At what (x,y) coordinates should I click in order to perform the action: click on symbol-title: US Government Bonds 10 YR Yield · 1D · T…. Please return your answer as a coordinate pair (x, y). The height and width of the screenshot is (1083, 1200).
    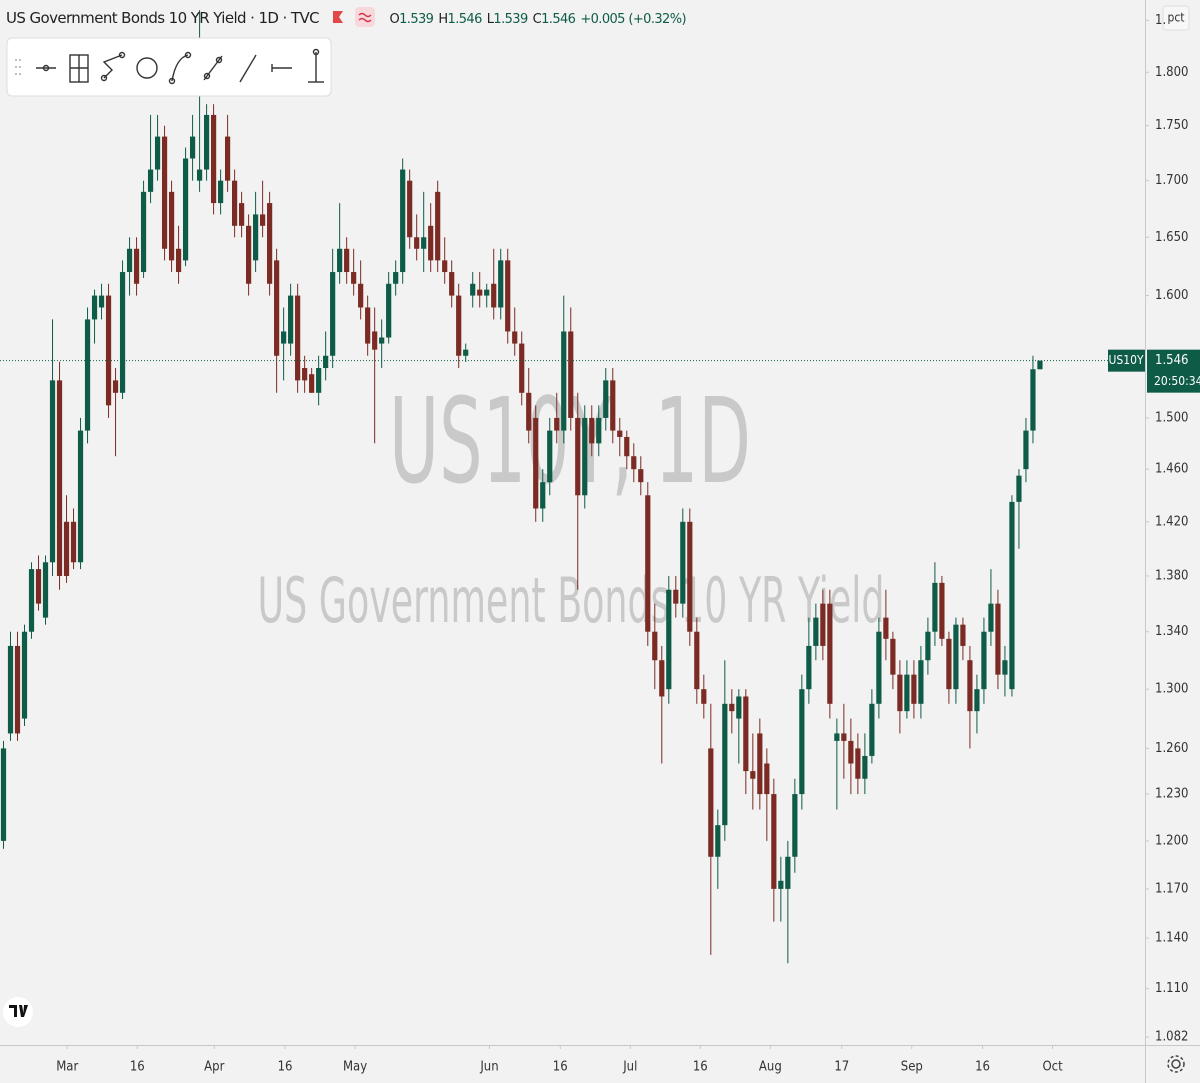
    Looking at the image, I should click on (163, 18).